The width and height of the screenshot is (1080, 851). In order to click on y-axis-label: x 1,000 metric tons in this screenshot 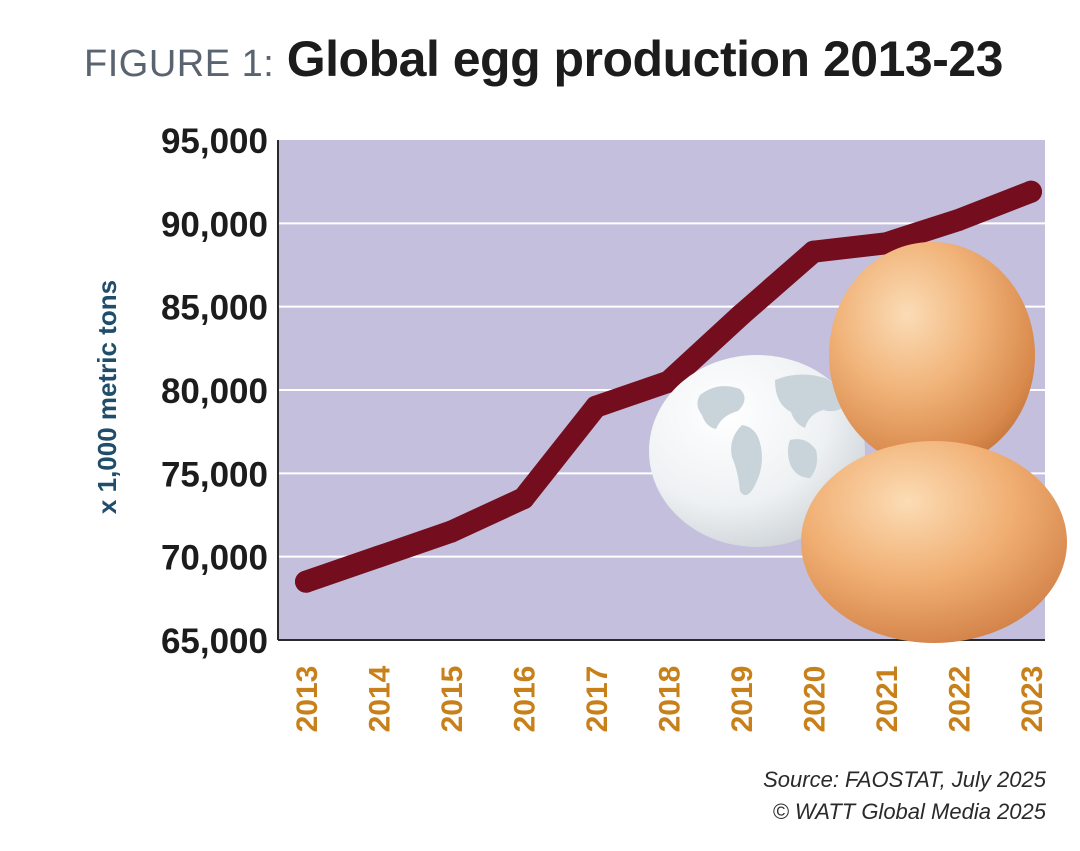, I will do `click(107, 397)`.